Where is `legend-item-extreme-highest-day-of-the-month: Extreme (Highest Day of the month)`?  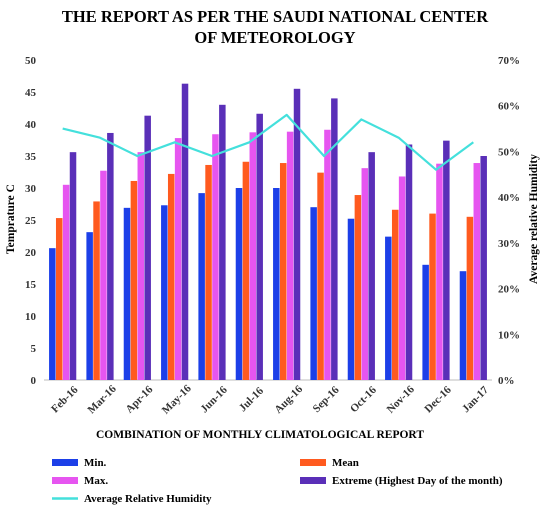 legend-item-extreme-highest-day-of-the-month: Extreme (Highest Day of the month) is located at coordinates (401, 481).